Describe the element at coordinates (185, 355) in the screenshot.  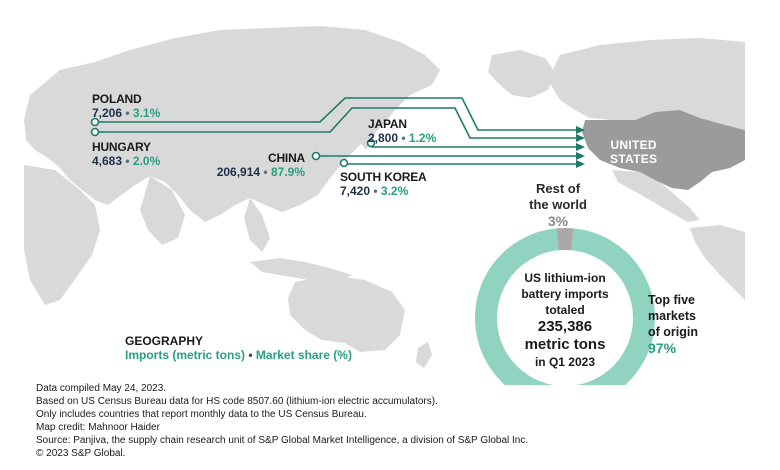
I see `legend-imports-label: Imports (metric tons)` at that location.